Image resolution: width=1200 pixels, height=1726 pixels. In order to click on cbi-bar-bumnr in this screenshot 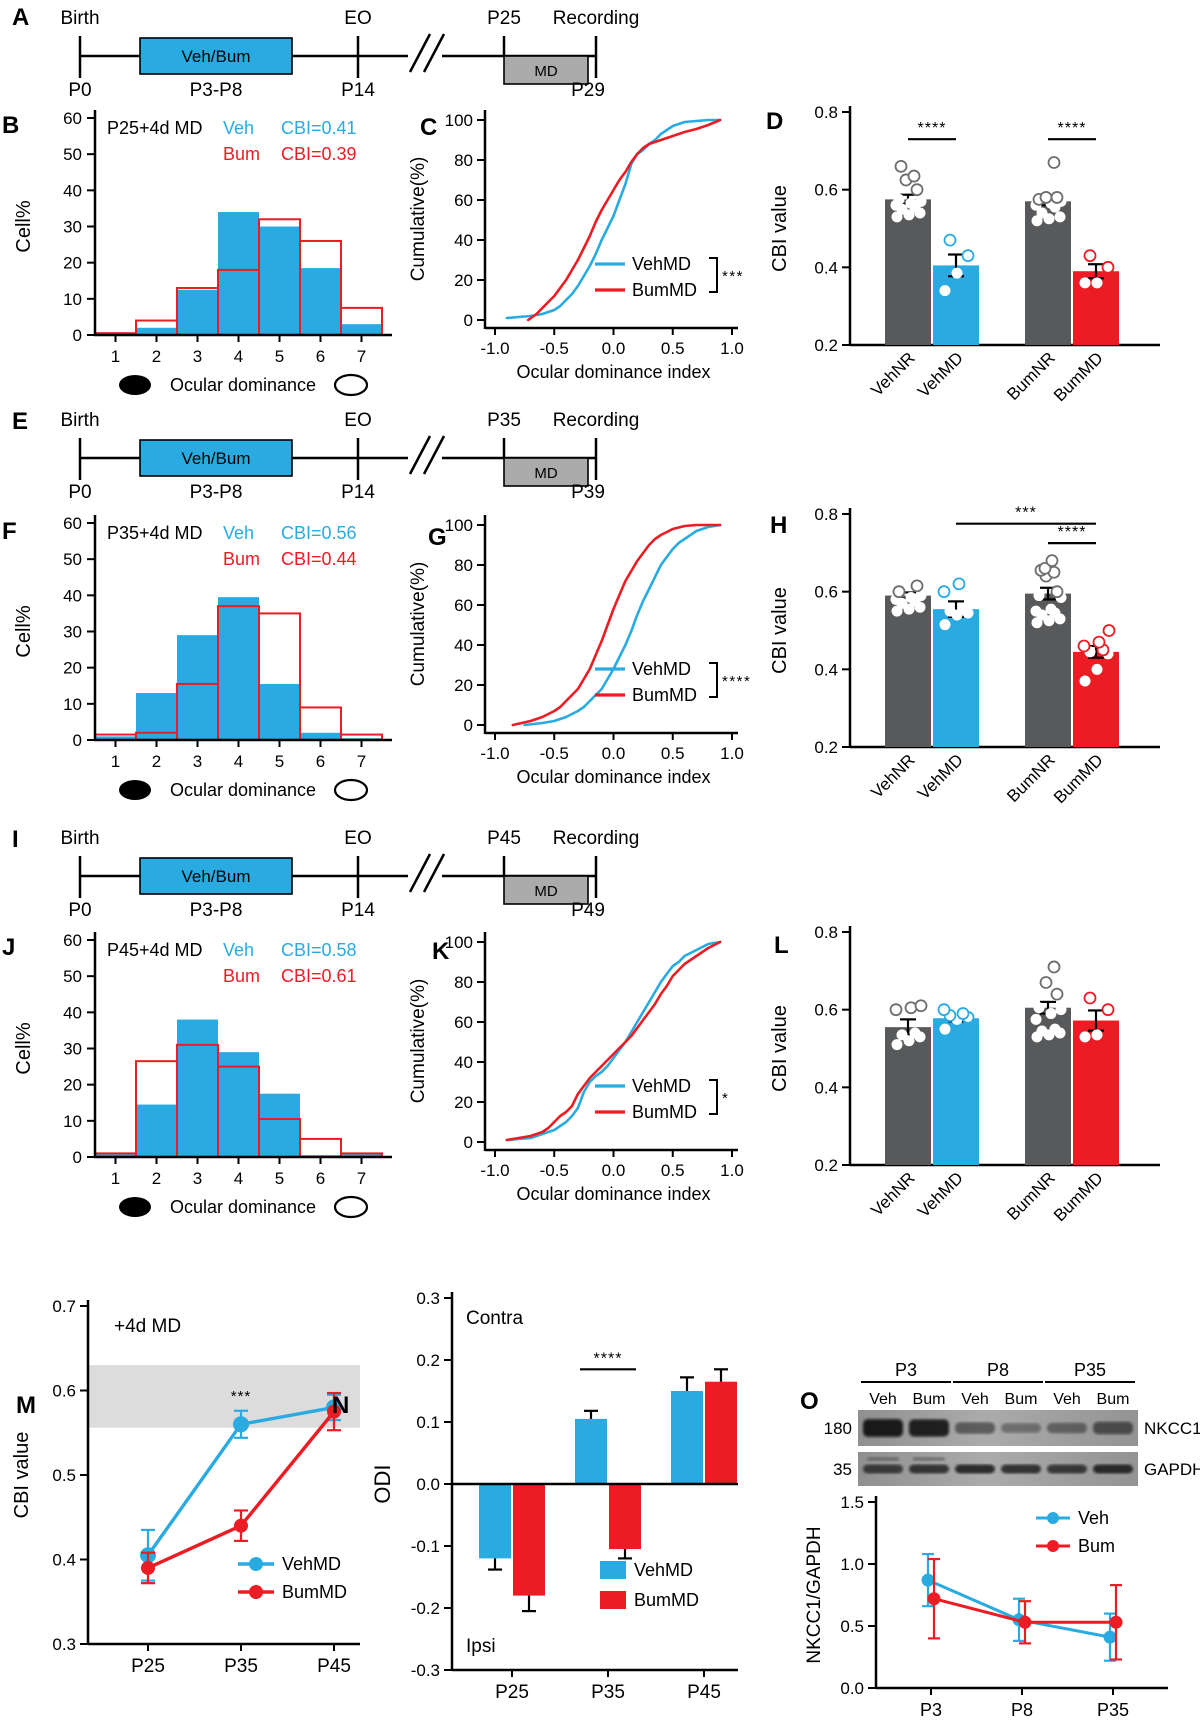, I will do `click(1048, 273)`.